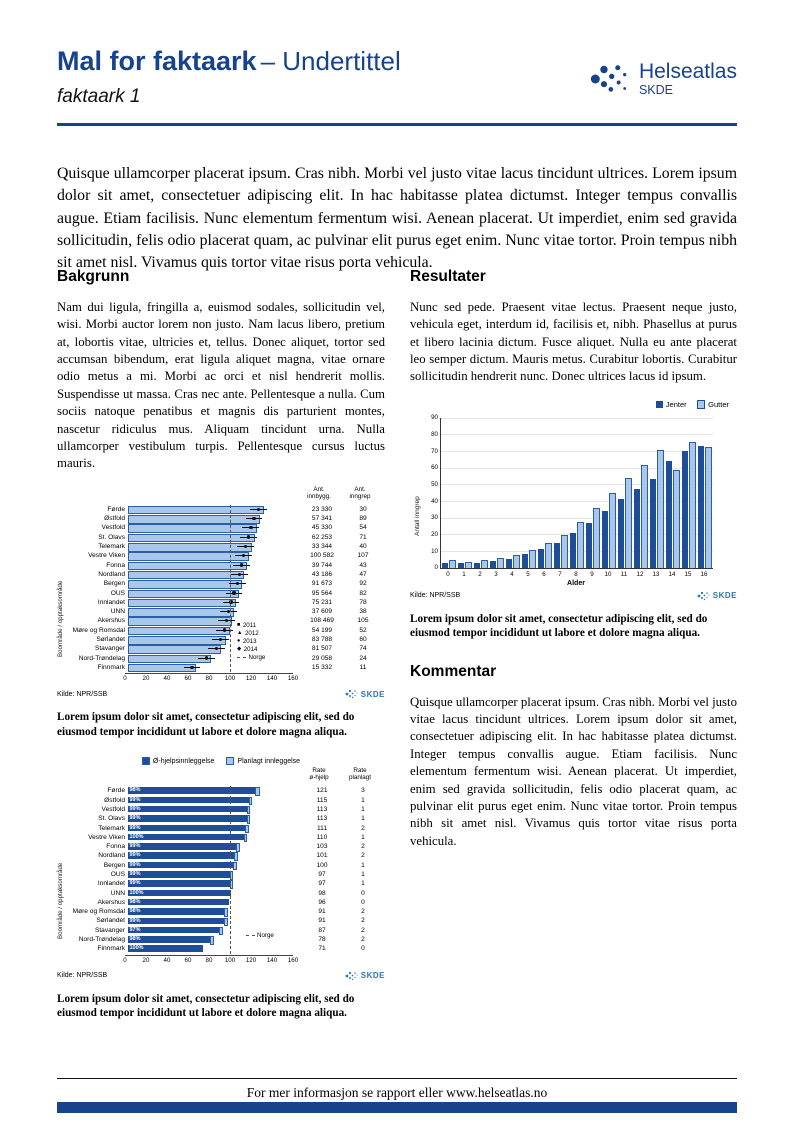 This screenshot has height=1123, width=794. Describe the element at coordinates (363, 828) in the screenshot. I see `cell-value: 2` at that location.